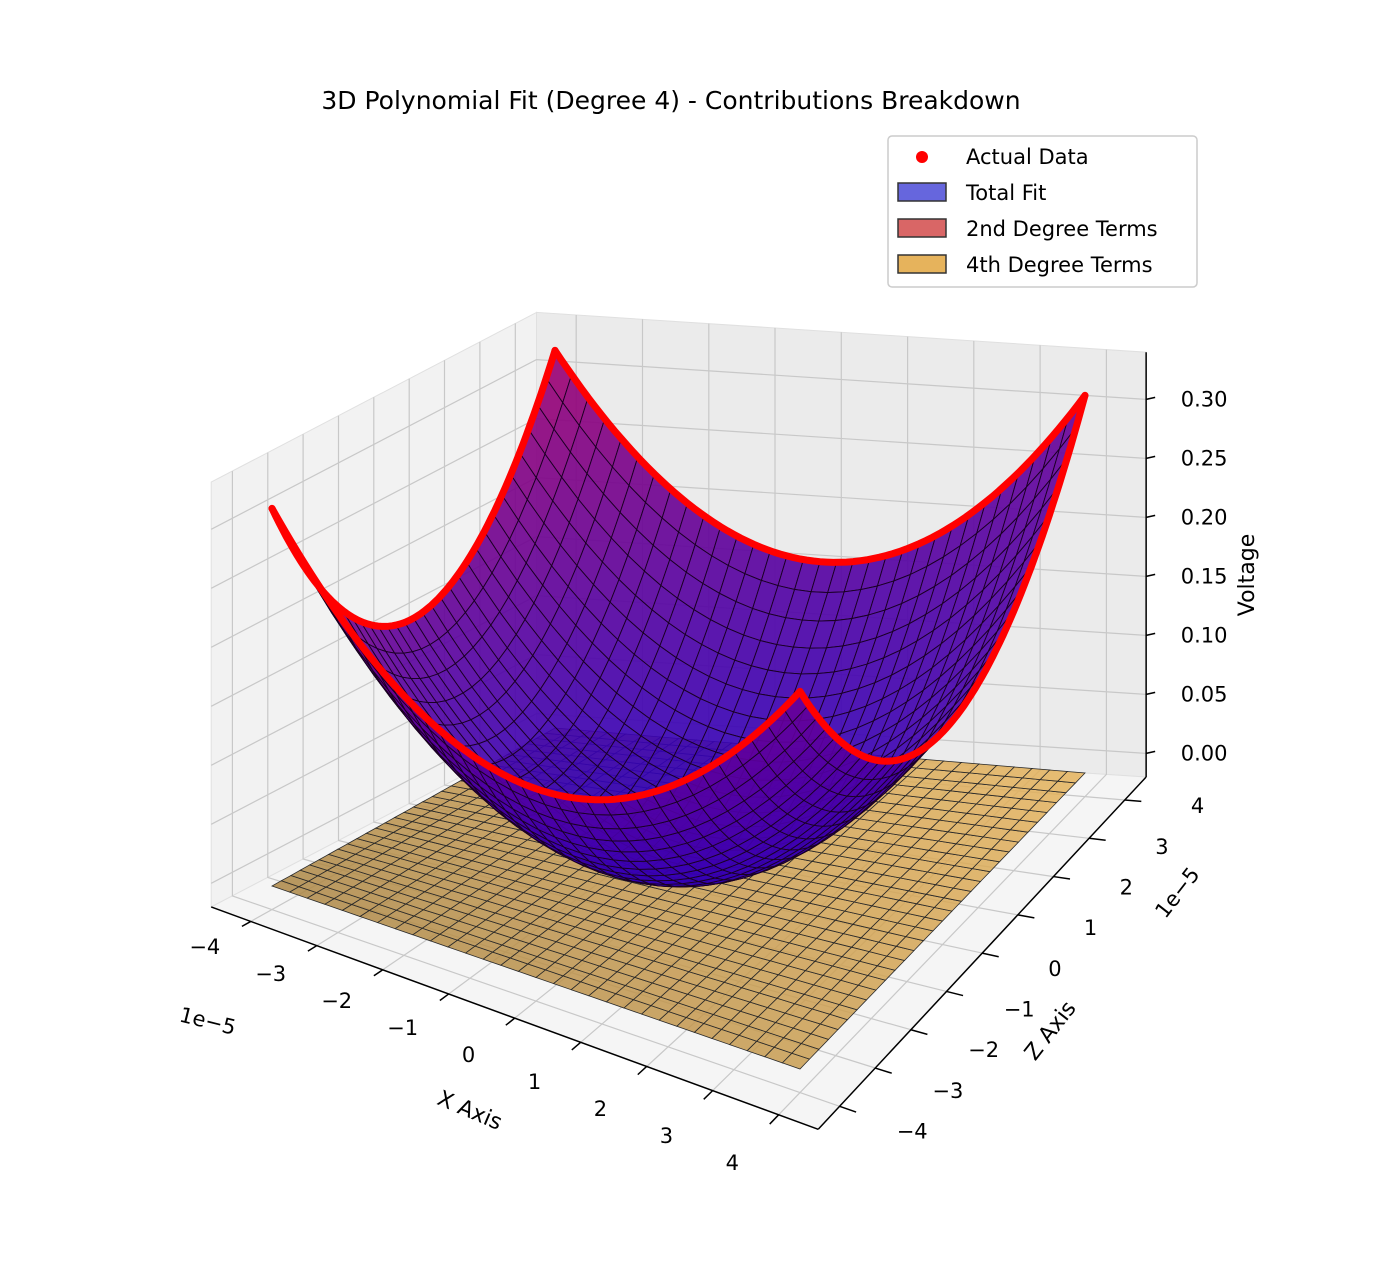 This screenshot has width=1398, height=1282. What do you see at coordinates (1054, 969) in the screenshot?
I see `y-tick-label: 0` at bounding box center [1054, 969].